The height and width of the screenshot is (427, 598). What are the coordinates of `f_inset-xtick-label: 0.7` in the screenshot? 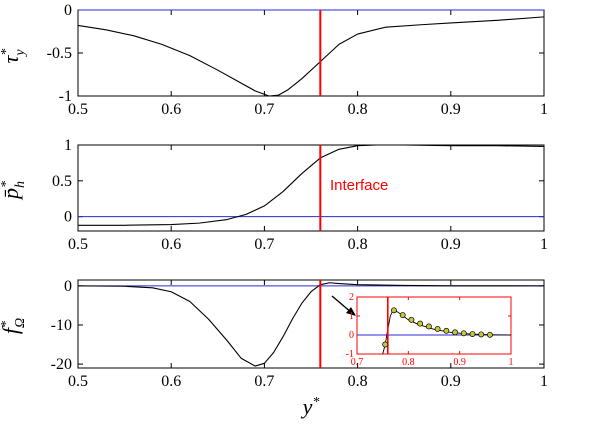 It's located at (357, 362).